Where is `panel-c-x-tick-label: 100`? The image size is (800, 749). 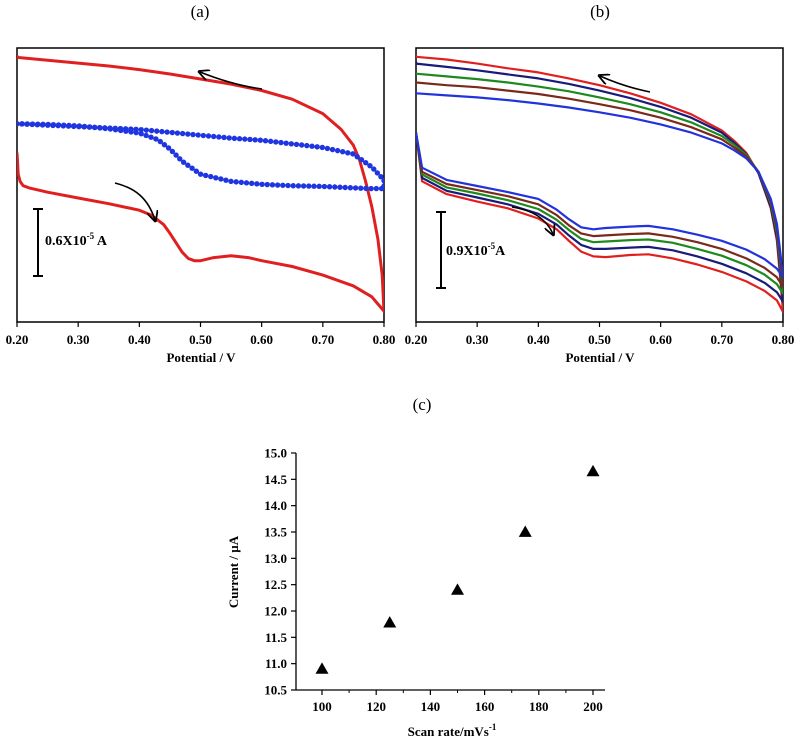 panel-c-x-tick-label: 100 is located at coordinates (322, 706).